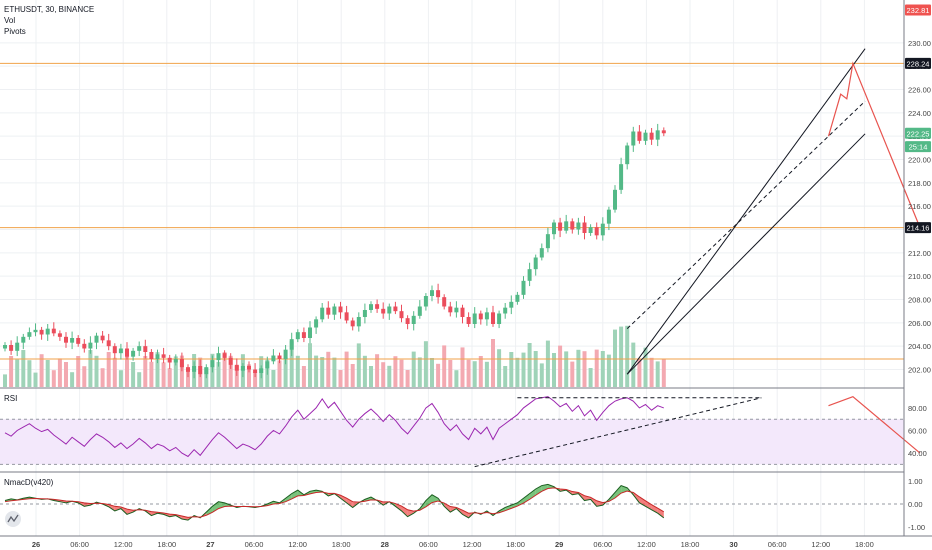 The width and height of the screenshot is (932, 550). What do you see at coordinates (13, 519) in the screenshot?
I see `tradingview-logo-icon` at bounding box center [13, 519].